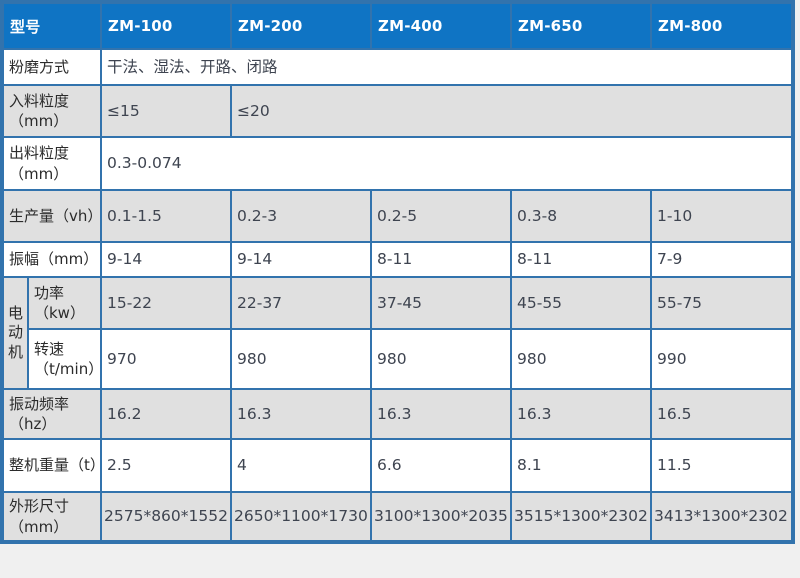 The width and height of the screenshot is (800, 578). I want to click on value-cell: 16.5, so click(722, 414).